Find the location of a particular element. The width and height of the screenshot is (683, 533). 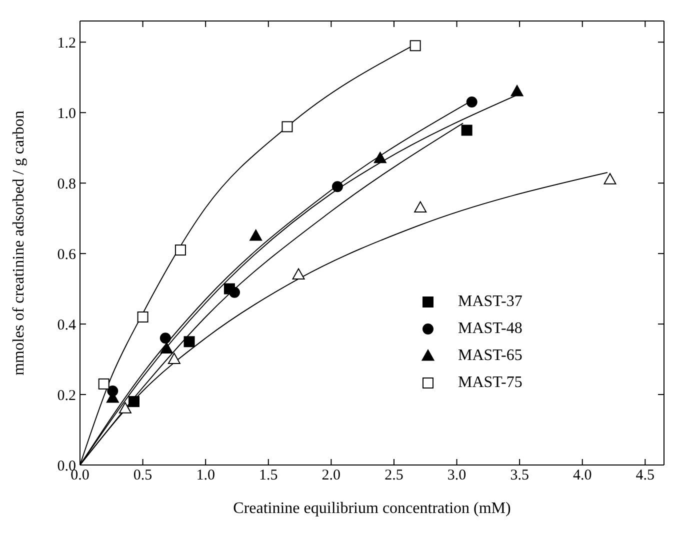

y-tick-label: 1.0 is located at coordinates (66, 114).